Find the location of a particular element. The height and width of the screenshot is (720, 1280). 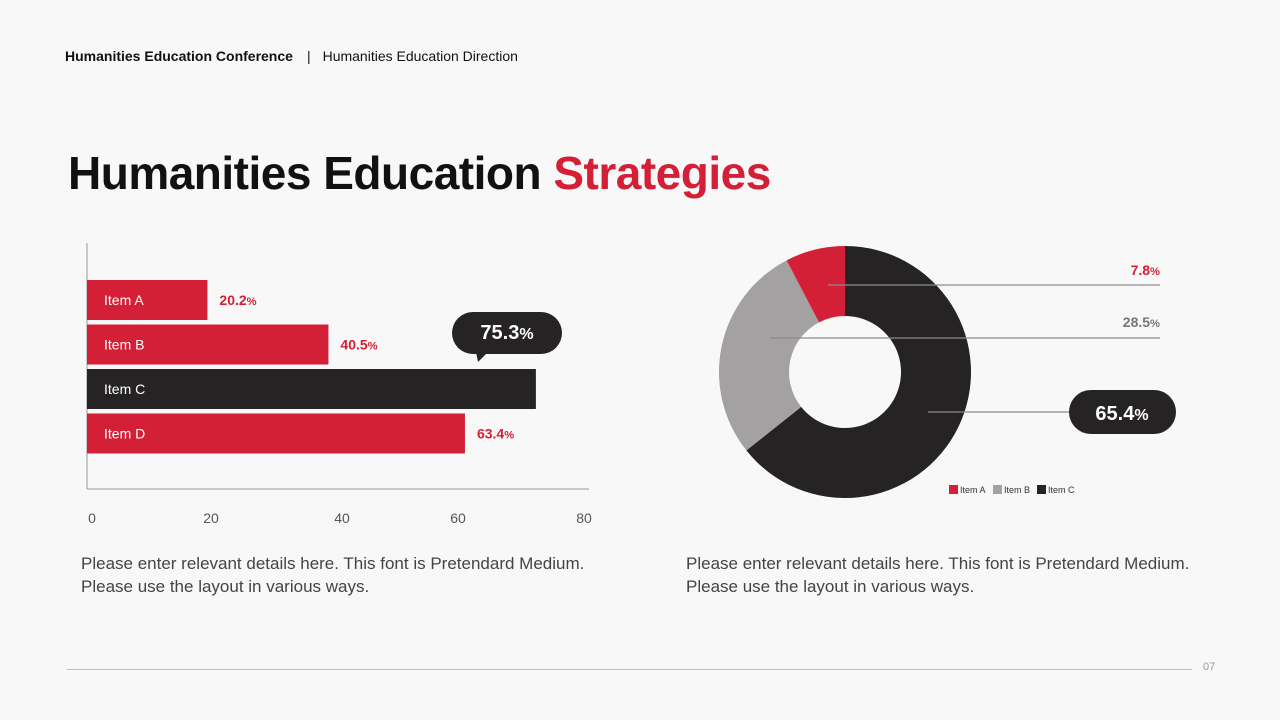

slice-value-label: 65.4% is located at coordinates (1121, 414).